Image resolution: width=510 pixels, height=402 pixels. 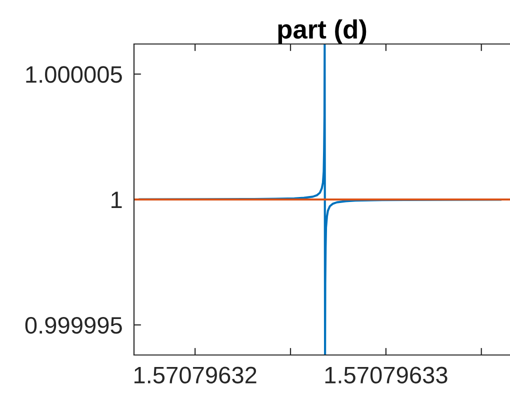 What do you see at coordinates (74, 74) in the screenshot?
I see `y-tick-label: 1.000005` at bounding box center [74, 74].